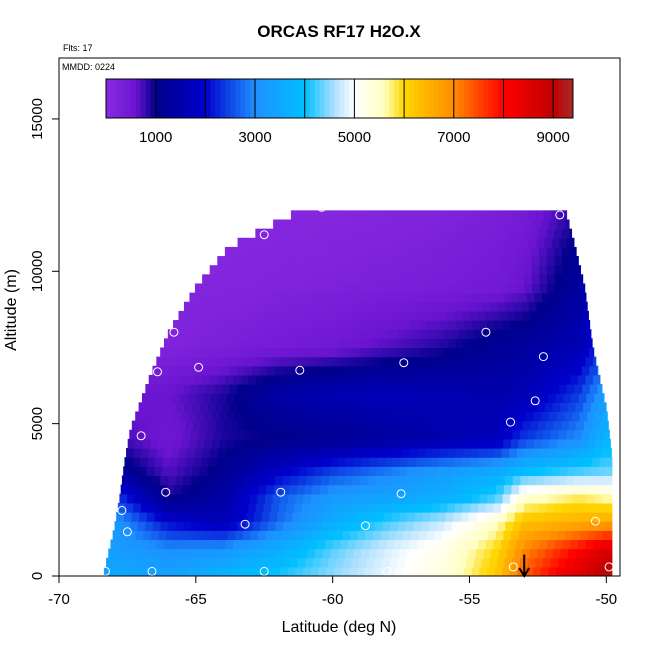  I want to click on colorbar-frame, so click(339, 98).